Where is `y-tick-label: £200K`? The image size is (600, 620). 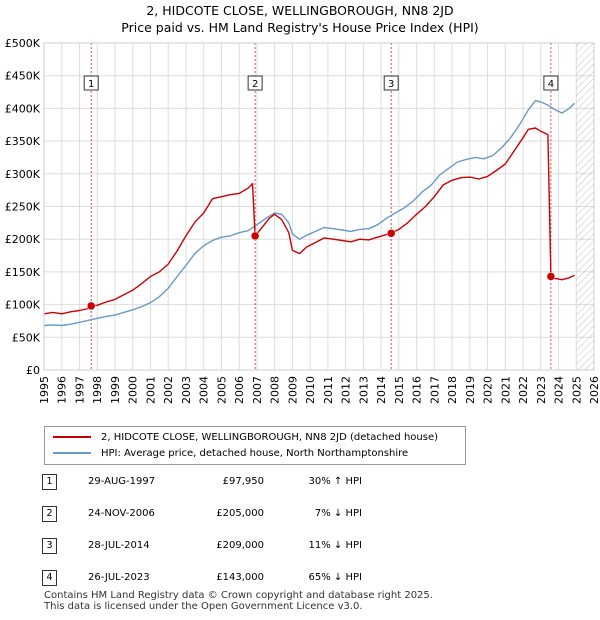 y-tick-label: £200K is located at coordinates (23, 239).